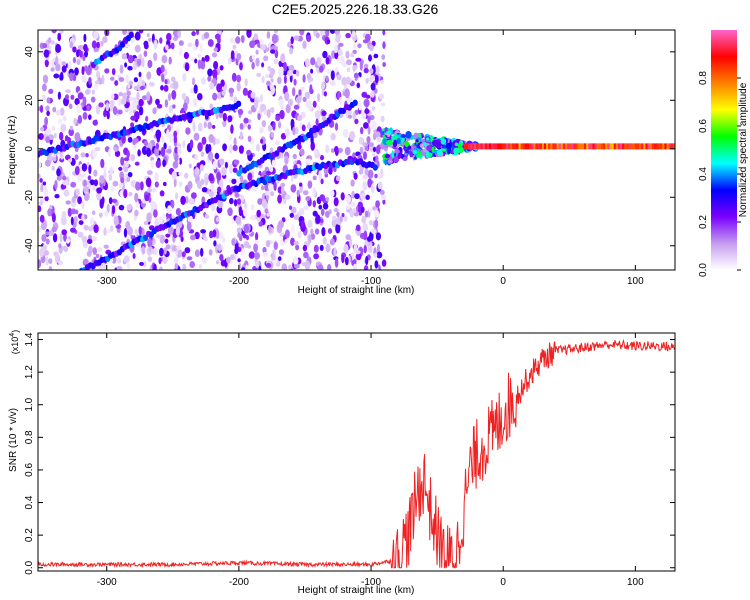  I want to click on colorbar-tick-label: 0.8, so click(703, 78).